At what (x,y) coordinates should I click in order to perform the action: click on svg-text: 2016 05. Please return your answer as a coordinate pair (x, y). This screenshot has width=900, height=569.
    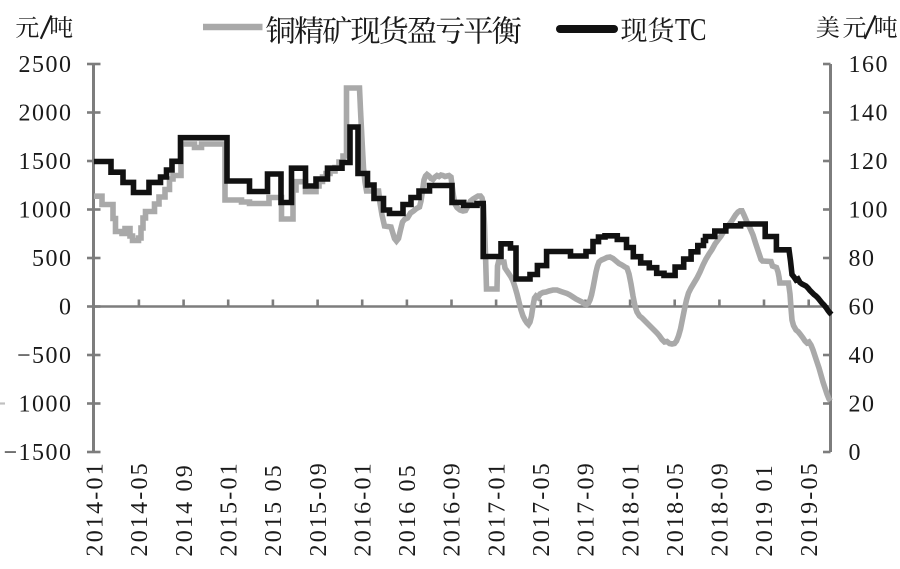
    Looking at the image, I should click on (408, 509).